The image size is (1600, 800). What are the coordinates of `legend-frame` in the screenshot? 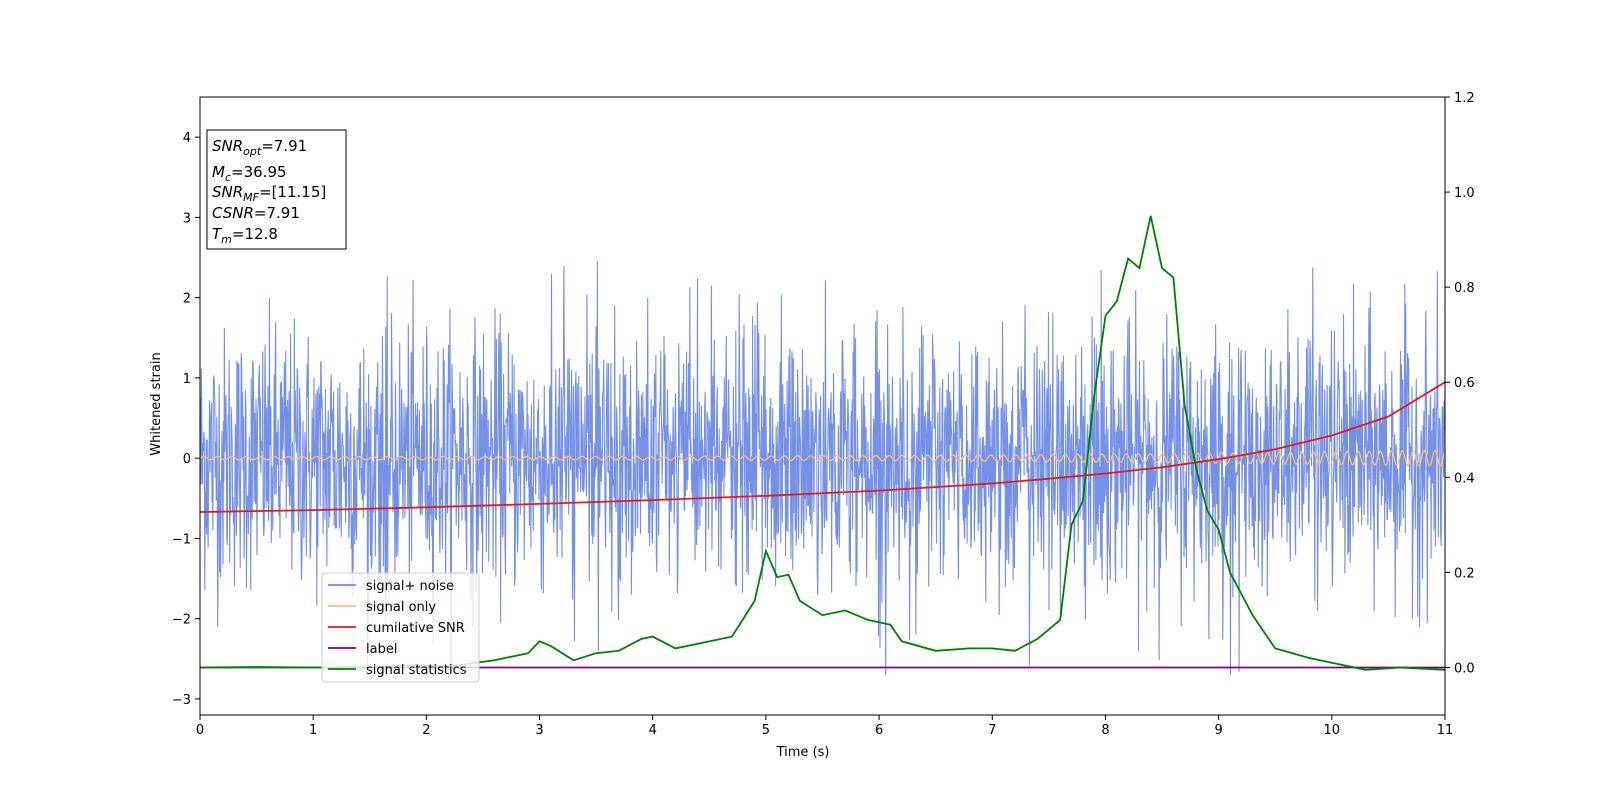 It's located at (400, 627).